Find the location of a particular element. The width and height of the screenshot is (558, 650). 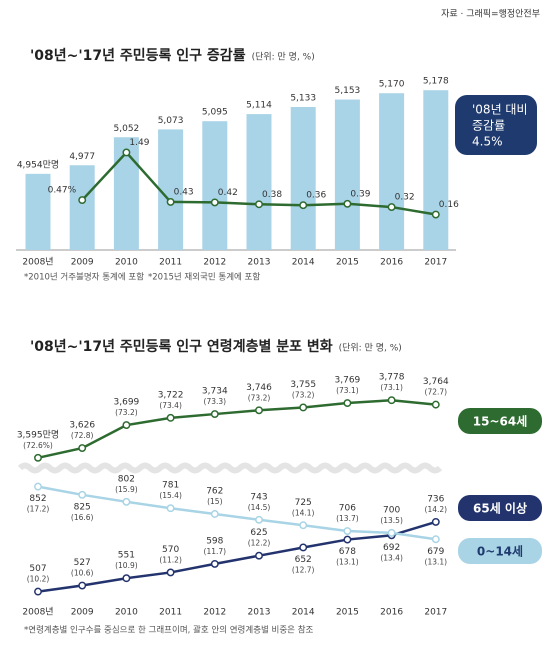

value-label: 5,073 is located at coordinates (171, 121).